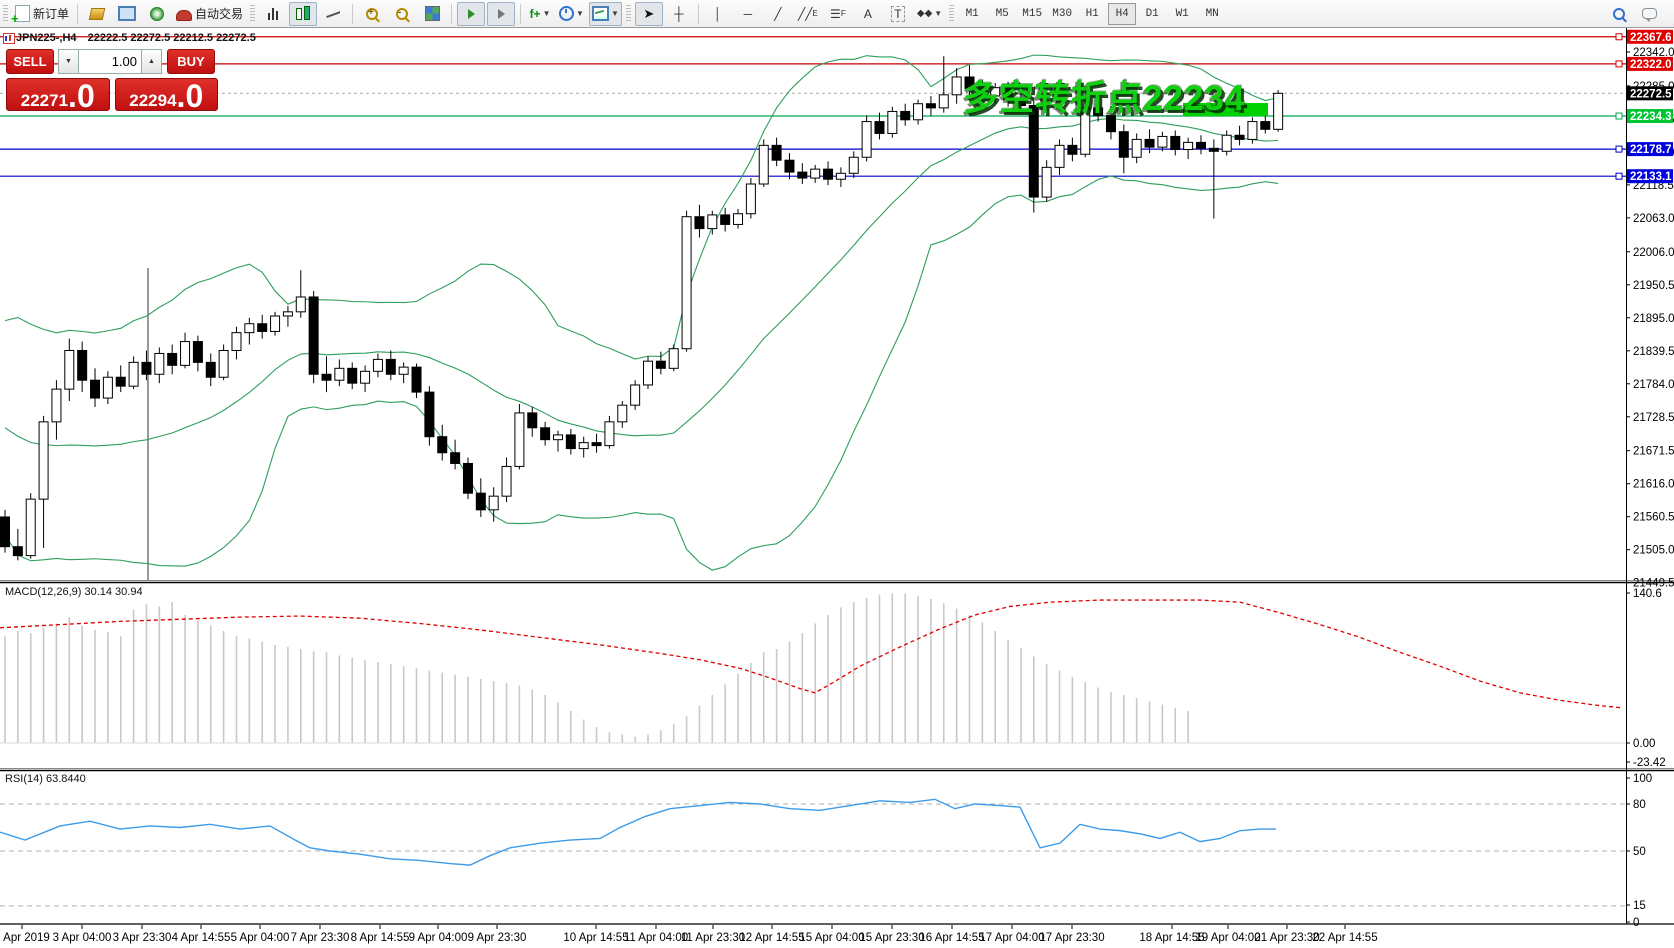 The image size is (1674, 948). I want to click on chevron-down-icon: ▼, so click(580, 13).